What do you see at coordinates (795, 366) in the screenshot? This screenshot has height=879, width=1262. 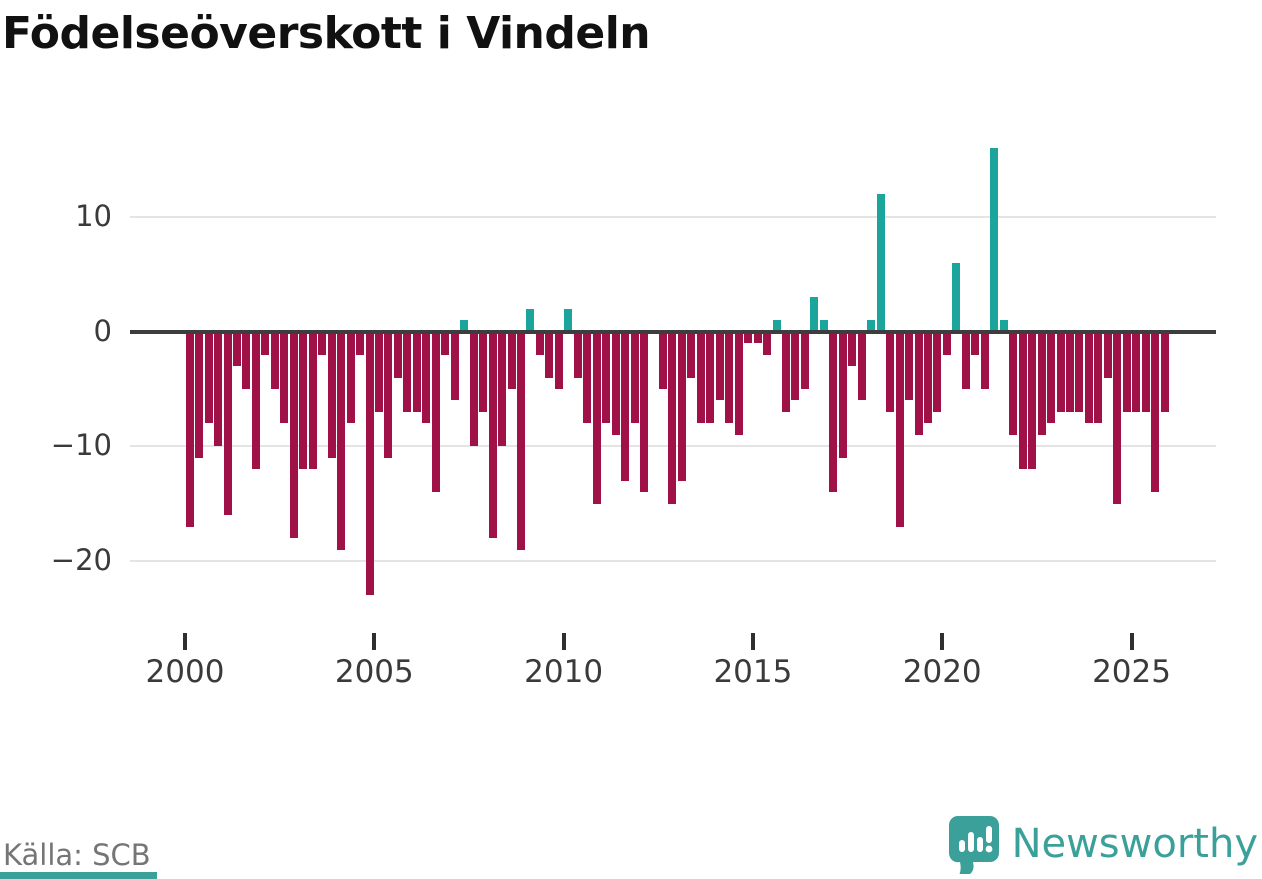 I see `bar-2016Q1` at bounding box center [795, 366].